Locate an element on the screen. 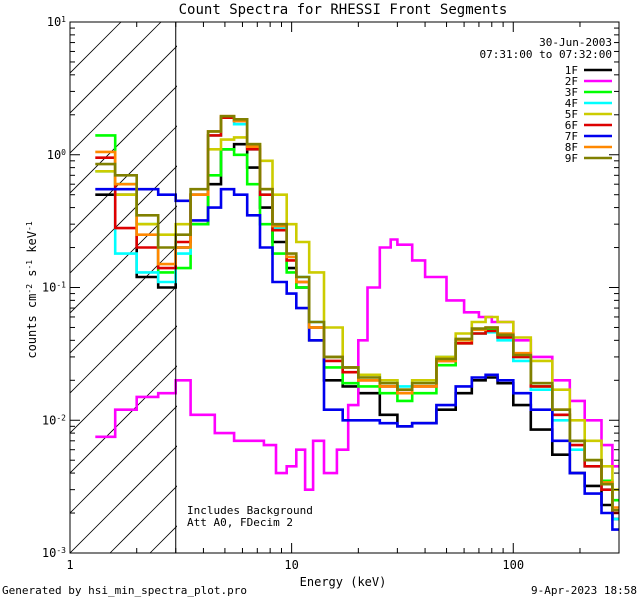 This screenshot has height=604, width=640. legend-label-2F: 2F is located at coordinates (571, 81).